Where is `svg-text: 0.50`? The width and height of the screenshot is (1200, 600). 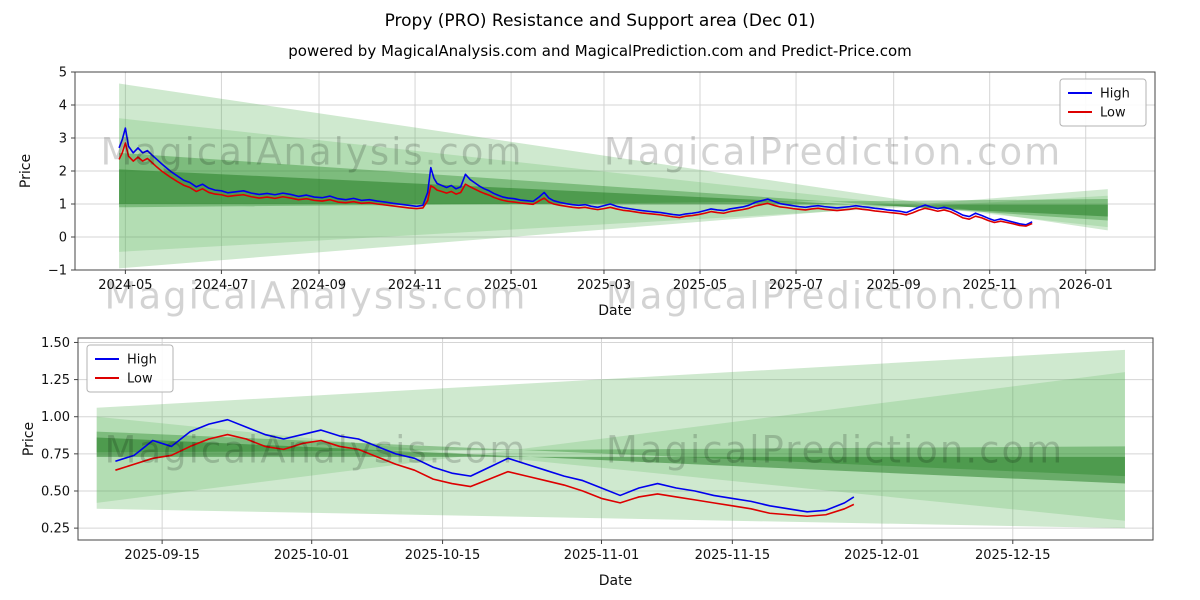
svg-text: 0.50 is located at coordinates (55, 491).